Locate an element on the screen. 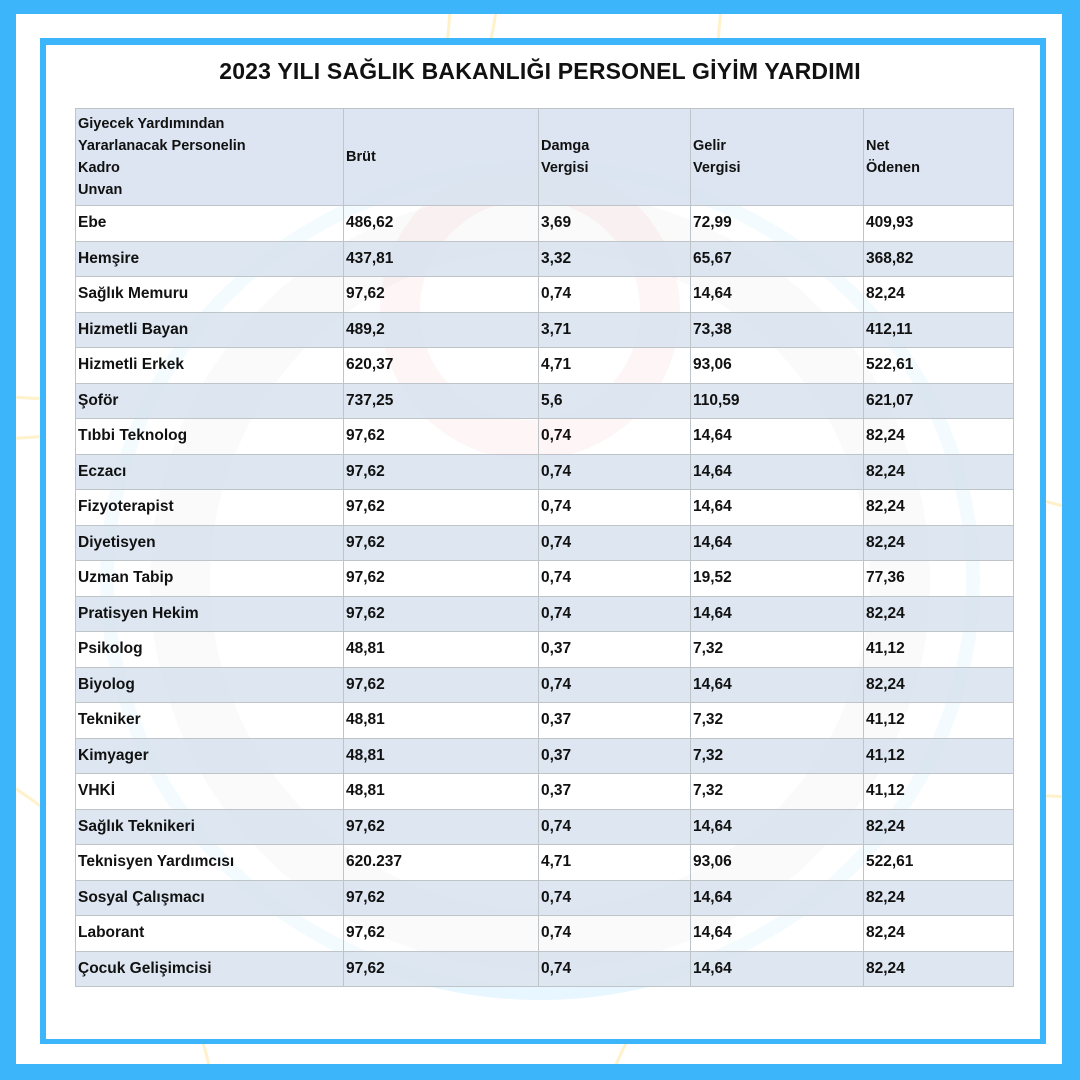 The height and width of the screenshot is (1080, 1080). cell-income-tax: 72,99 is located at coordinates (777, 223).